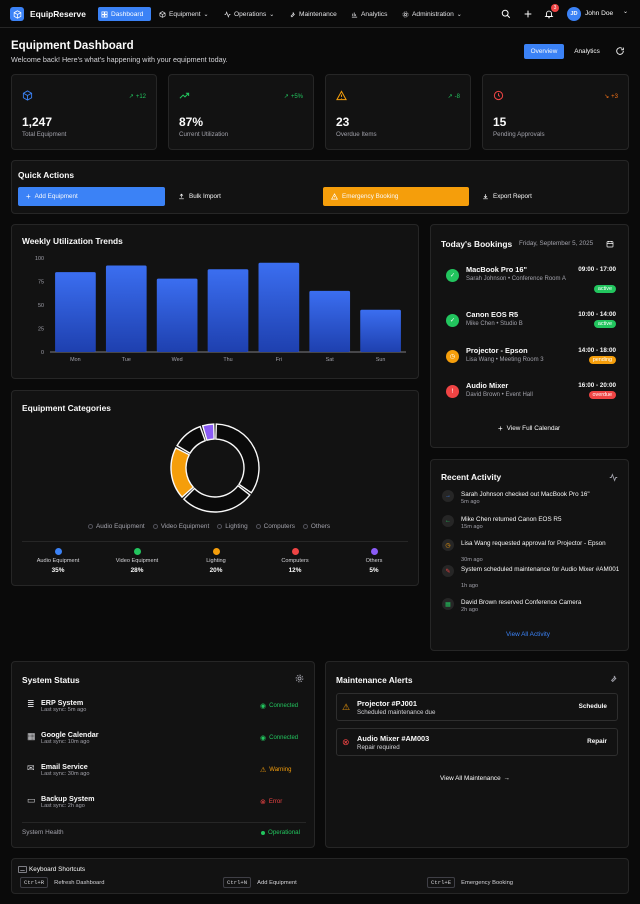 The height and width of the screenshot is (904, 640). I want to click on app-logo, so click(17, 14).